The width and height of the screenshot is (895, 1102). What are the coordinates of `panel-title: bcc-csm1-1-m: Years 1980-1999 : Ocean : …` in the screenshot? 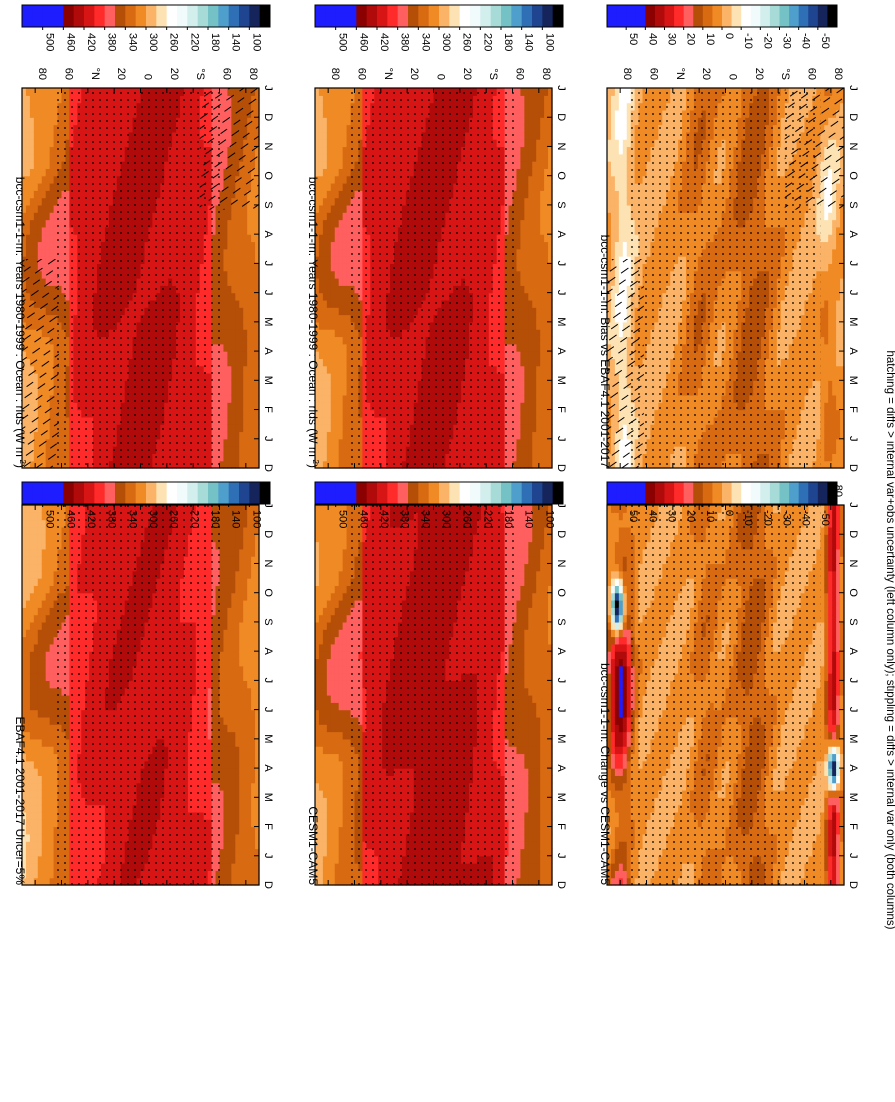 It's located at (20, 322).